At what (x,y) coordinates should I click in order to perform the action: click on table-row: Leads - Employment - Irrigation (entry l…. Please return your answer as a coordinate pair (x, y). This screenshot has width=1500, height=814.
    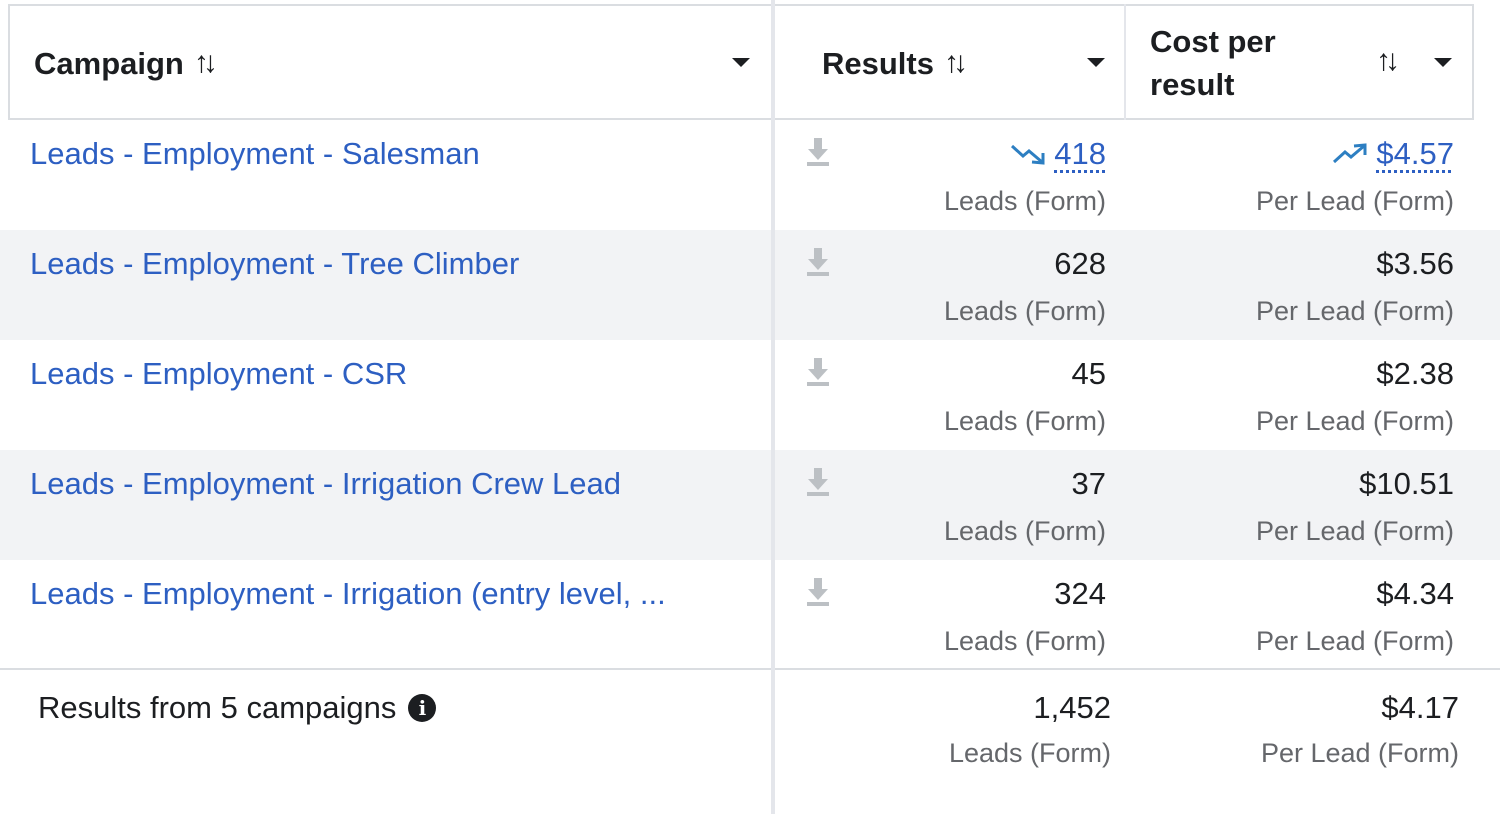
    Looking at the image, I should click on (750, 615).